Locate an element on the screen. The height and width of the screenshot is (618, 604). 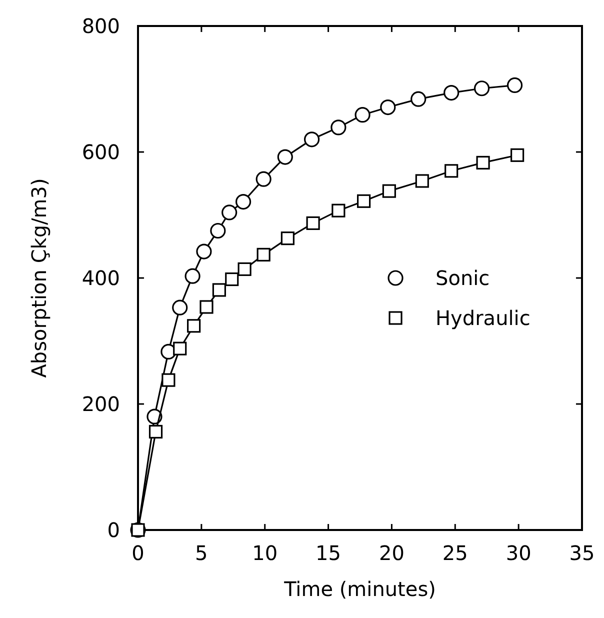
y-tick-label: 400 is located at coordinates (101, 278).